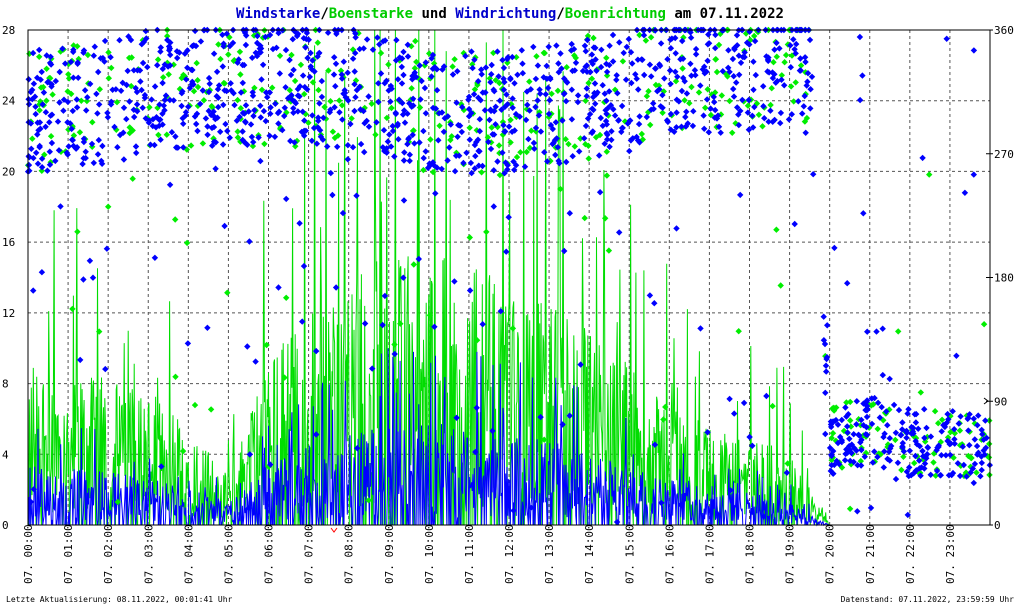  Describe the element at coordinates (228, 554) in the screenshot. I see `x-tick-label: 07. 05:00` at that location.